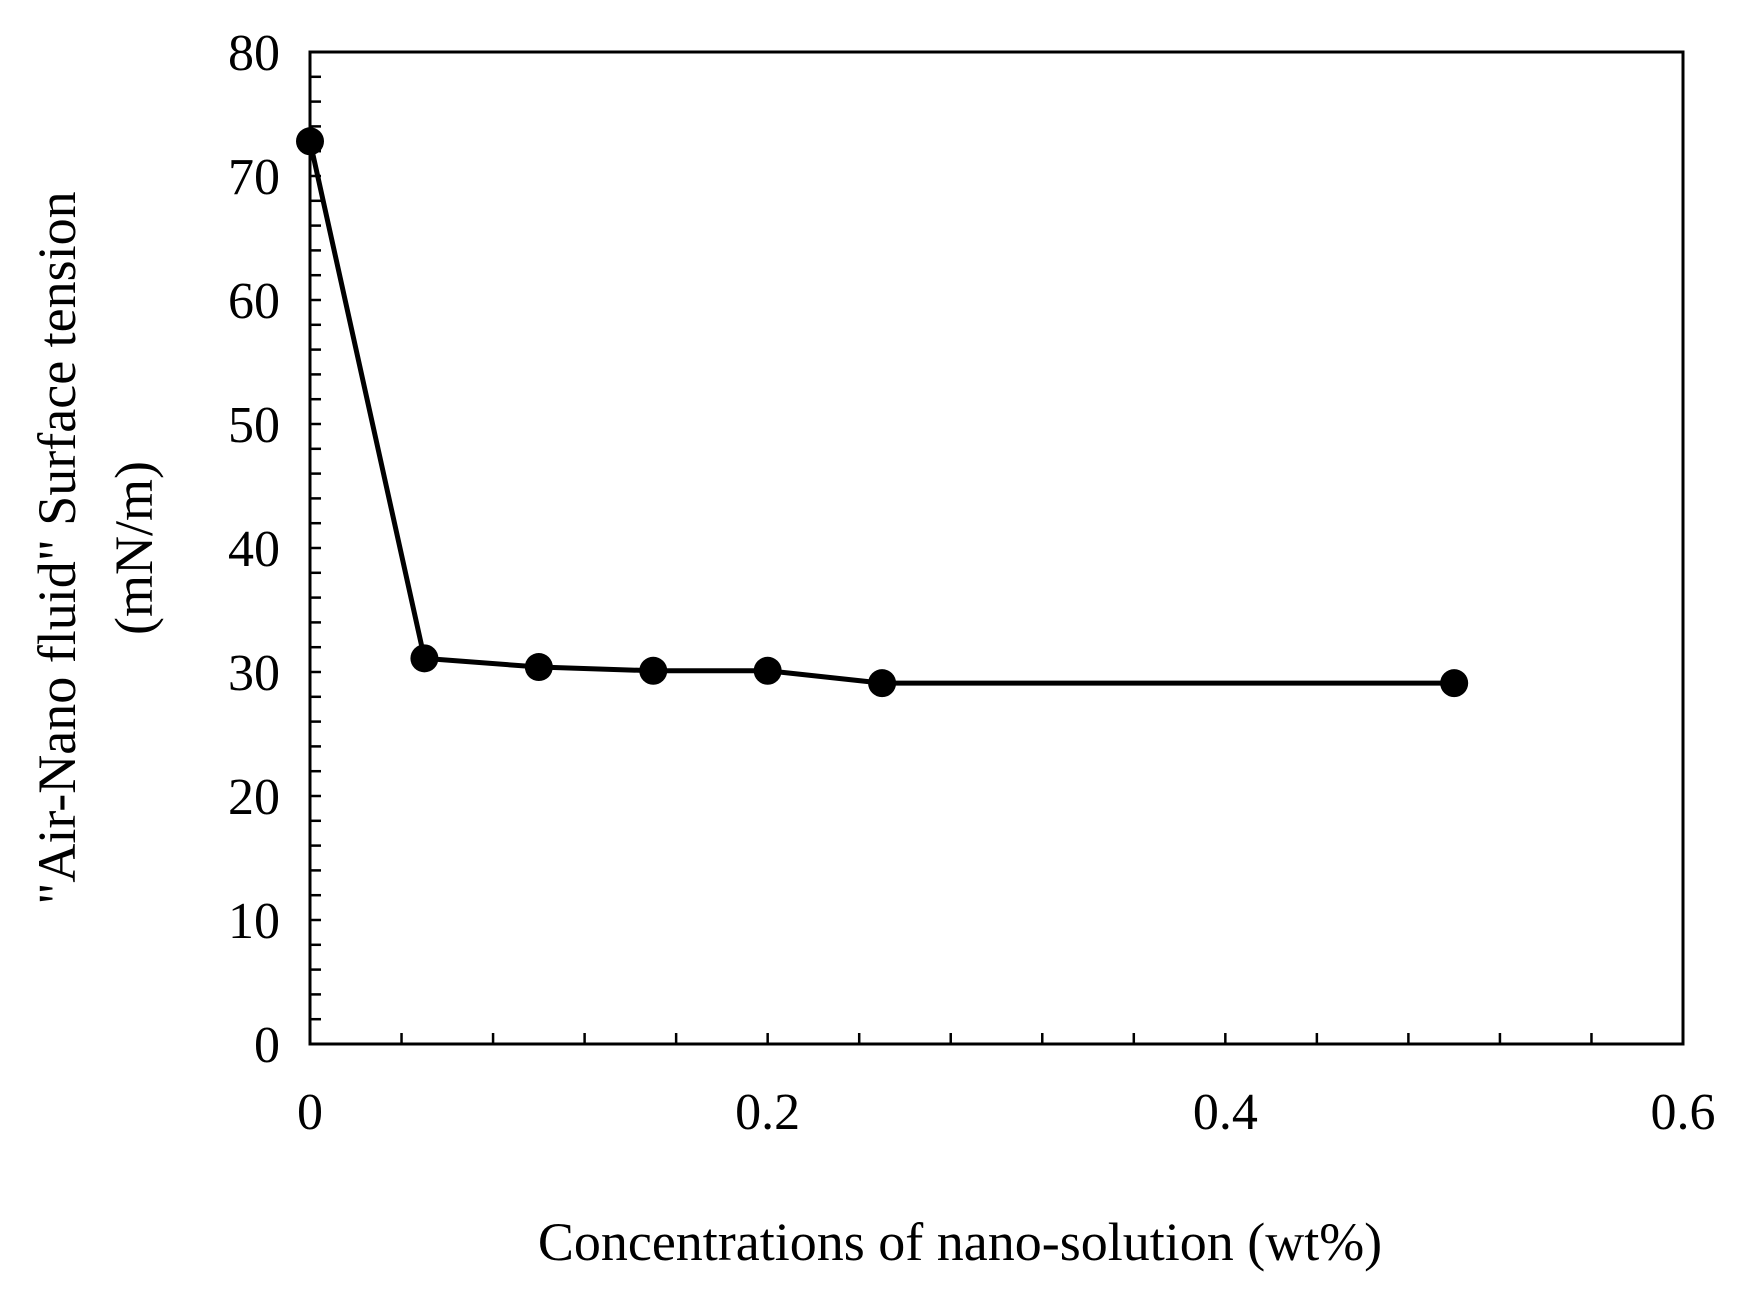 The height and width of the screenshot is (1296, 1737). I want to click on x-axis-title: Concentrations of nano-solution (wt%), so click(960, 1242).